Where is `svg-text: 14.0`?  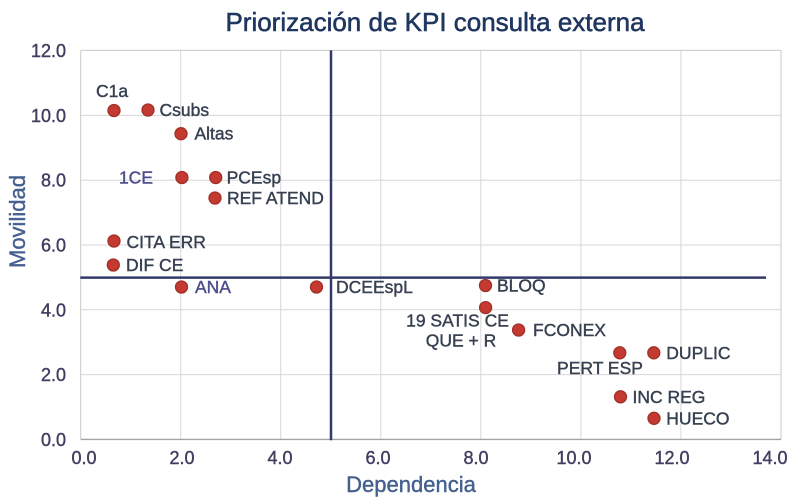 svg-text: 14.0 is located at coordinates (769, 458).